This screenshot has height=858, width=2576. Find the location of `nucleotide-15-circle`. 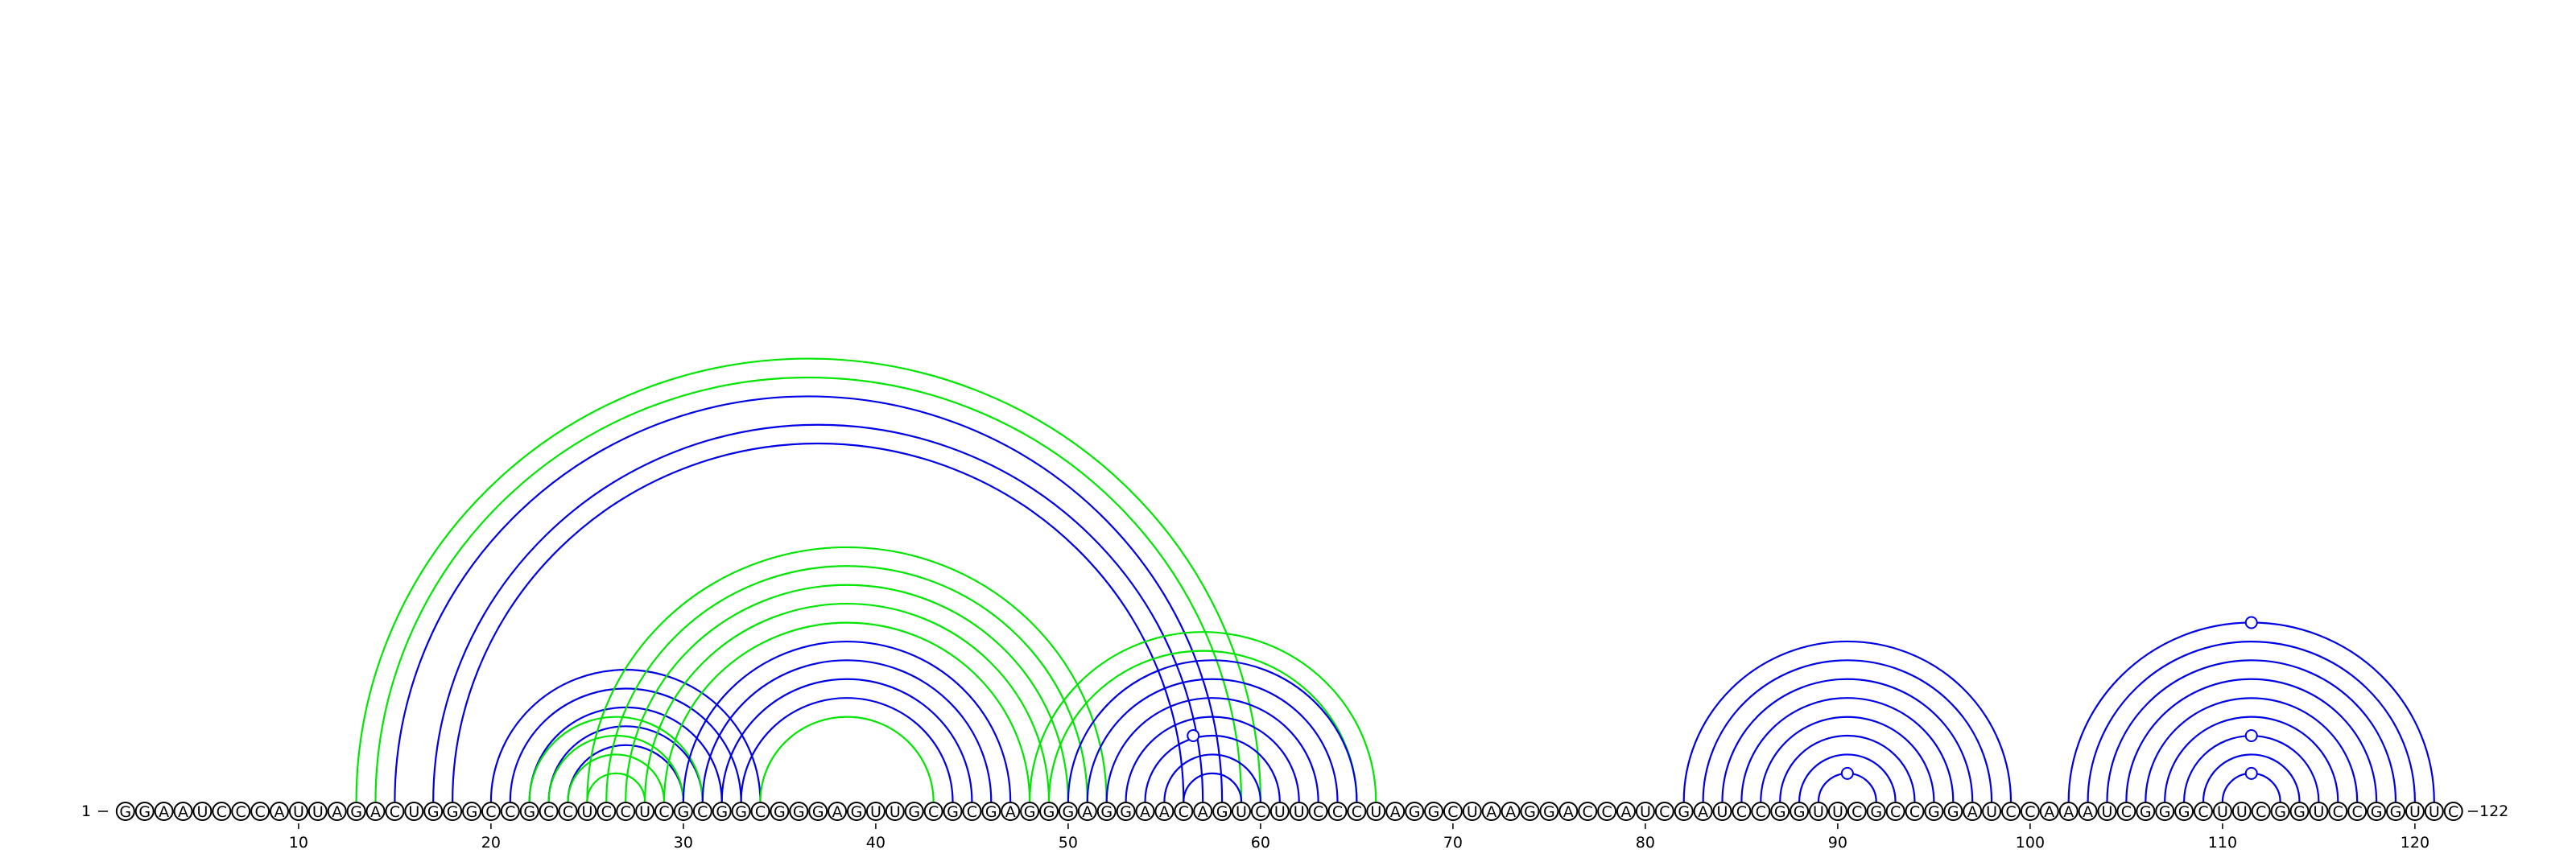

nucleotide-15-circle is located at coordinates (395, 812).